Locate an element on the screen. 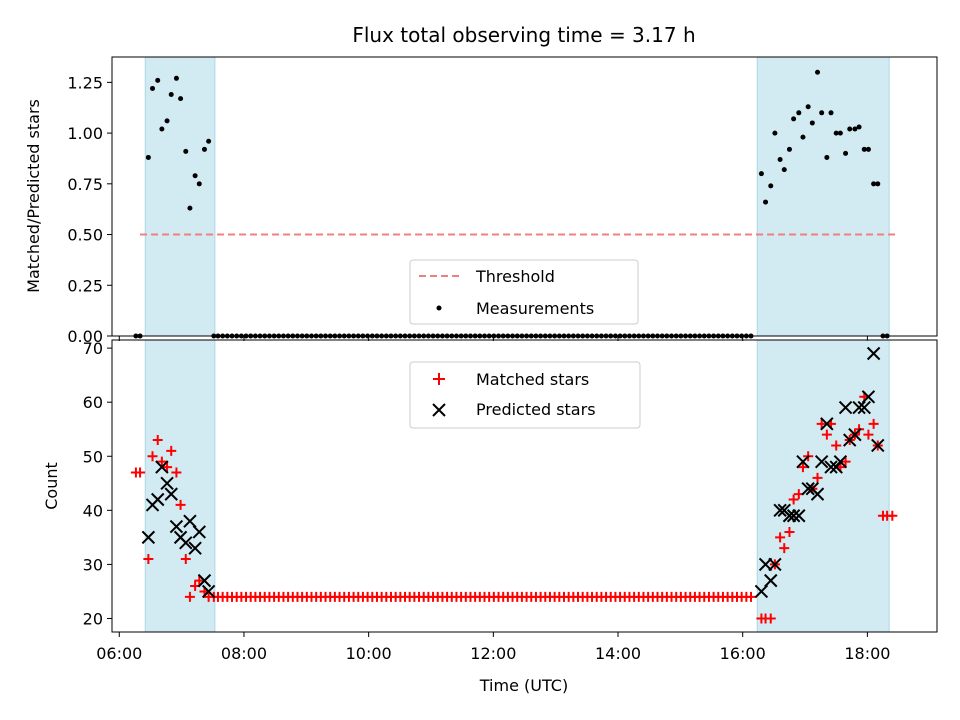 The image size is (960, 720). y-tick-label: 0.75 is located at coordinates (85, 184).